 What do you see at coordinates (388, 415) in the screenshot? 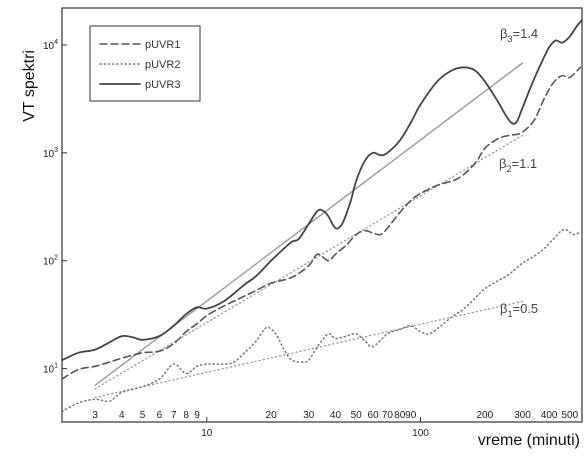
I see `x-minor-tick-label: 70` at bounding box center [388, 415].